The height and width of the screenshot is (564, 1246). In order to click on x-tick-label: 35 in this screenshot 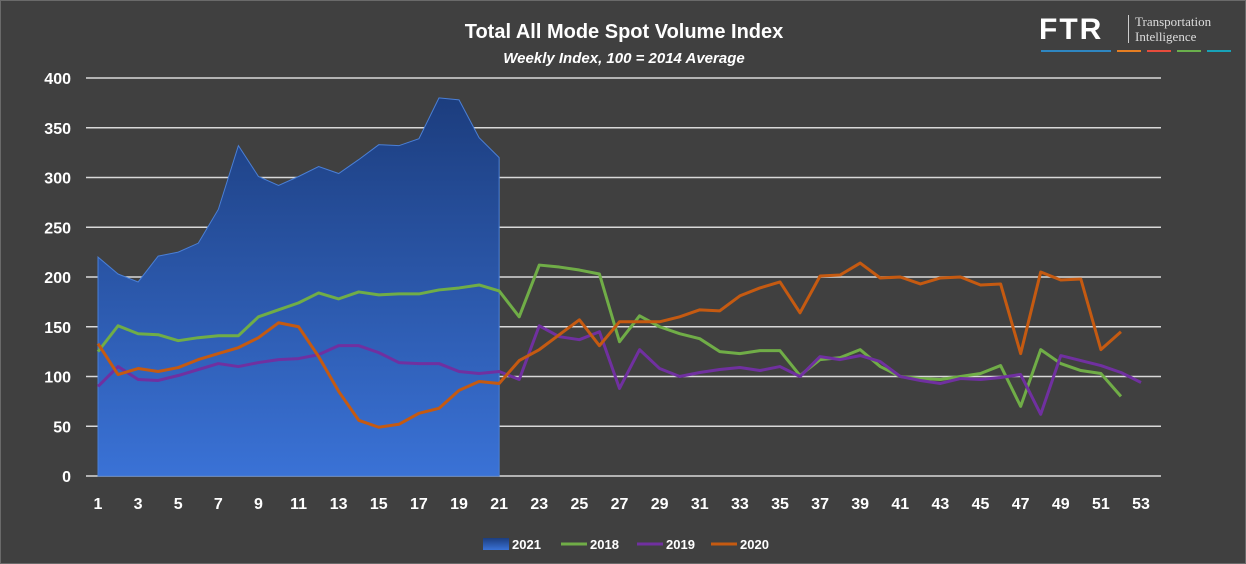, I will do `click(780, 504)`.